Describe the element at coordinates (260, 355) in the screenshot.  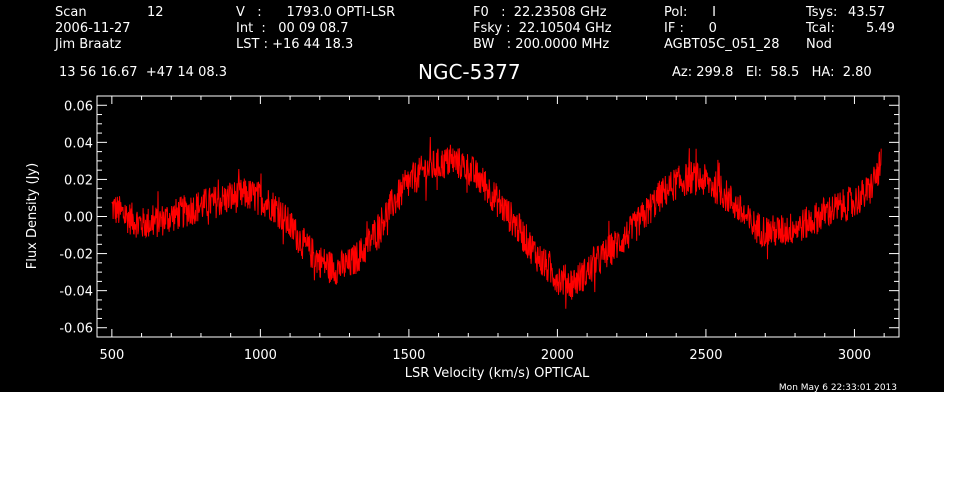
I see `x-tick-label: 1000` at that location.